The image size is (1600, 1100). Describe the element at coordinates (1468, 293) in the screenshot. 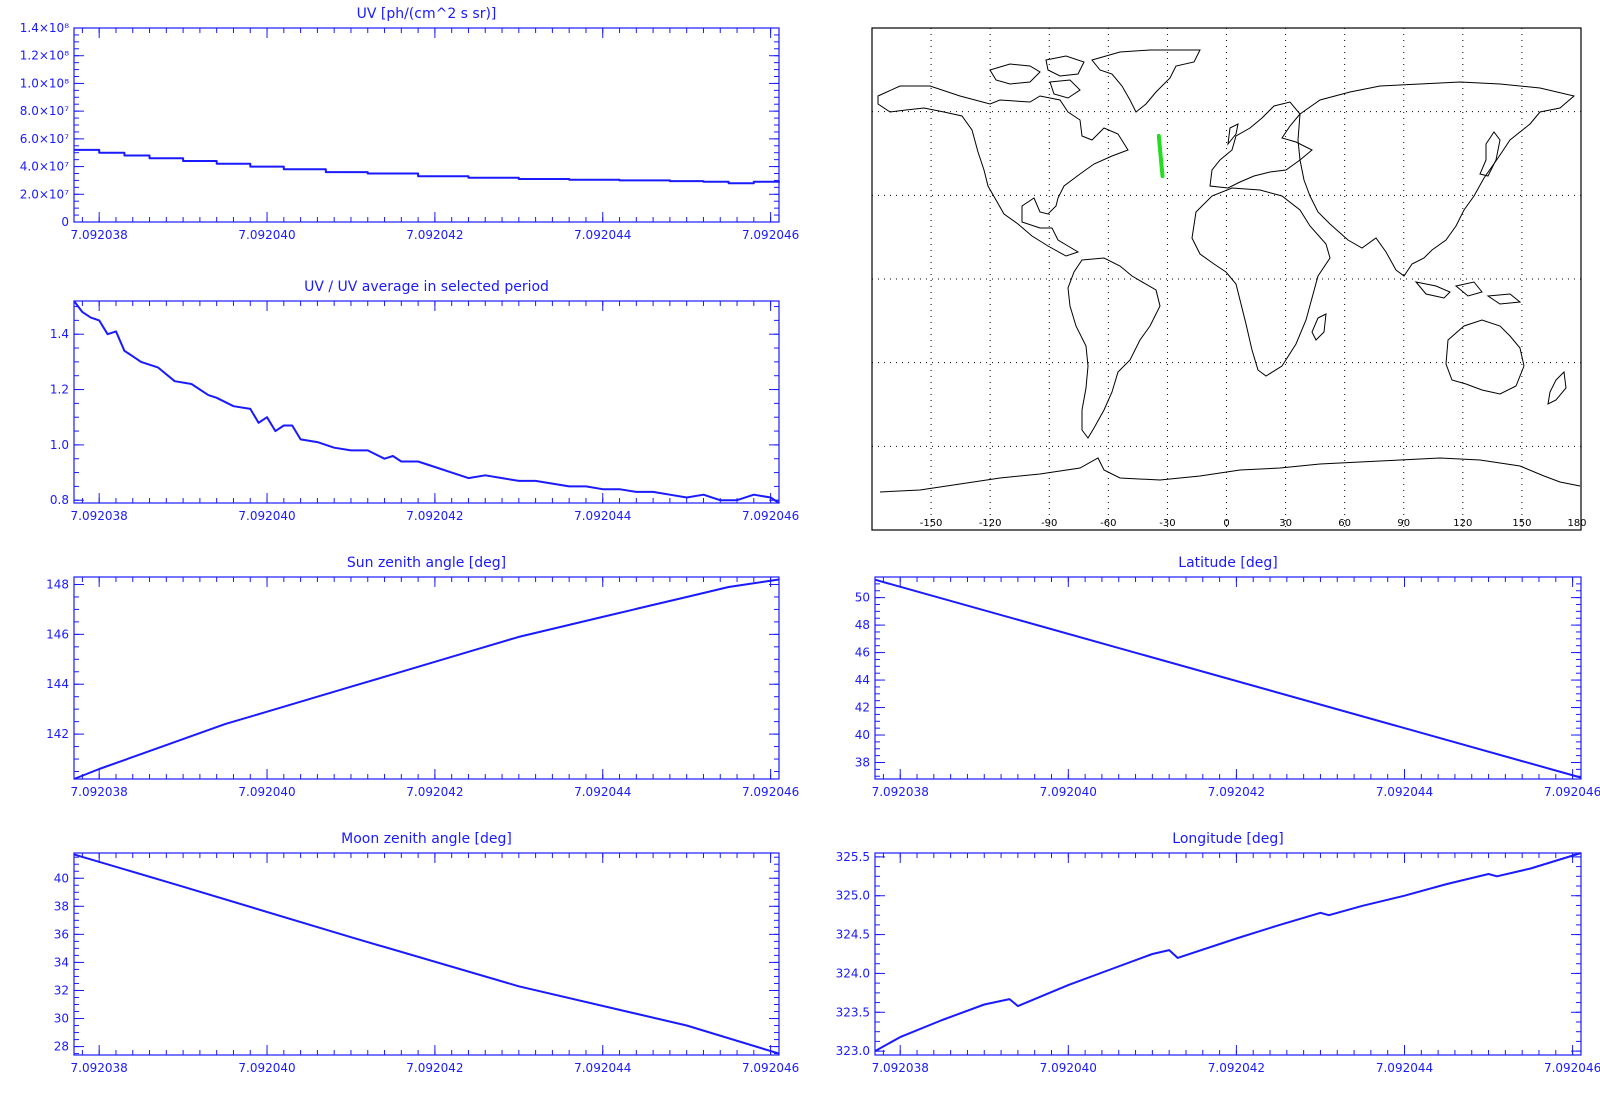

I see `indonesia-outline` at that location.